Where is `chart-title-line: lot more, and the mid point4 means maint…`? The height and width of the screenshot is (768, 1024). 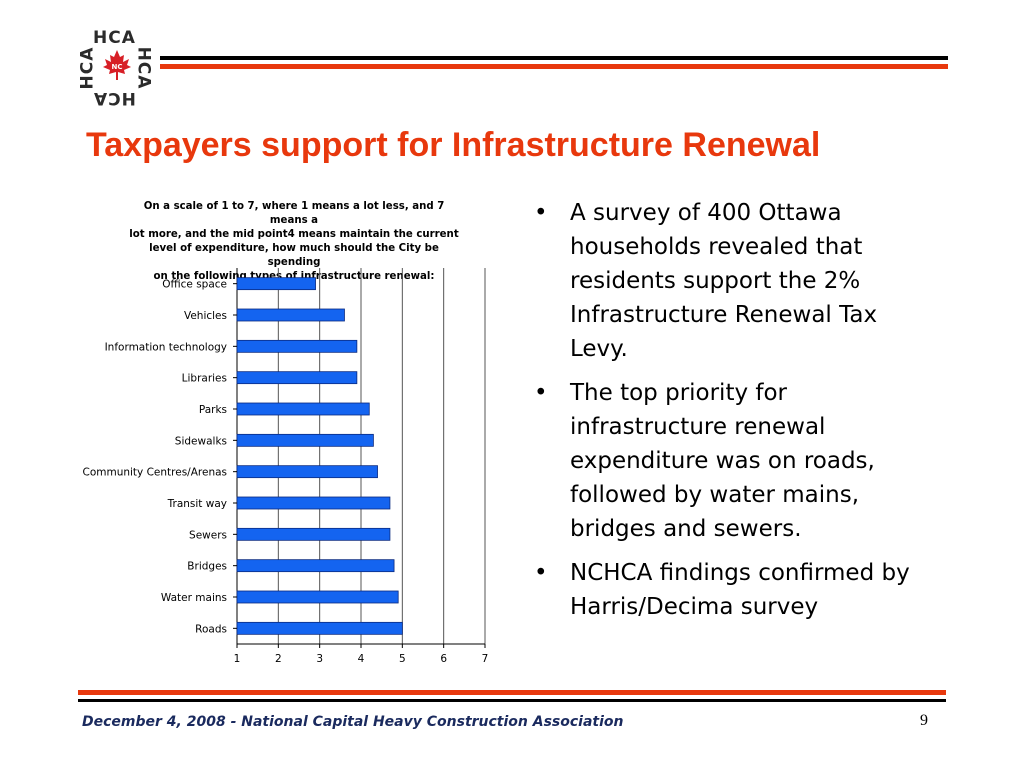 chart-title-line: lot more, and the mid point4 means maint… is located at coordinates (294, 234).